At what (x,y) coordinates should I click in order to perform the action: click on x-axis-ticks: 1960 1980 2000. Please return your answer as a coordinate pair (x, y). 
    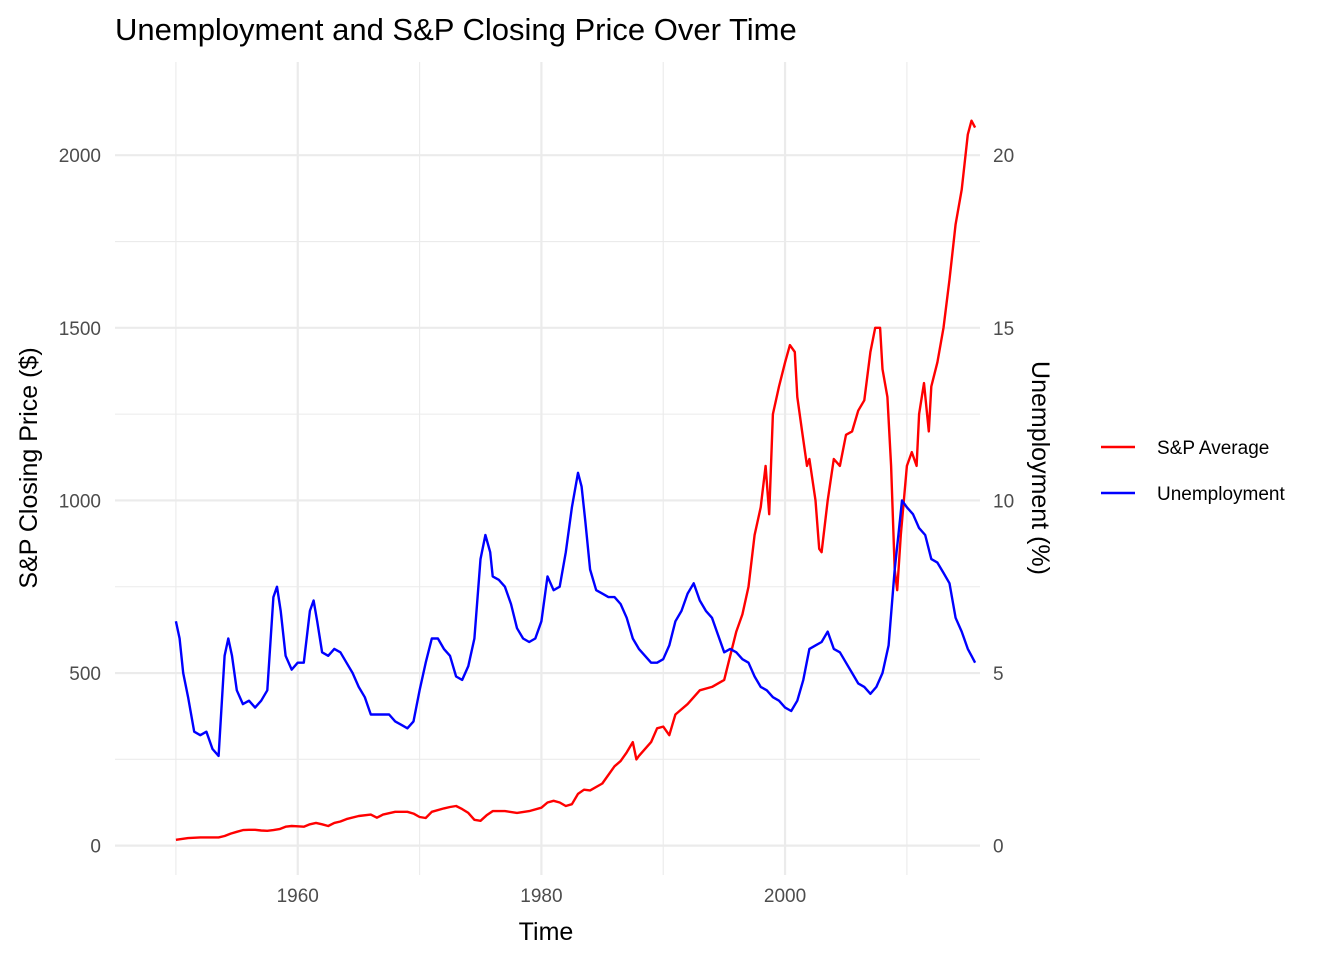
    Looking at the image, I should click on (542, 896).